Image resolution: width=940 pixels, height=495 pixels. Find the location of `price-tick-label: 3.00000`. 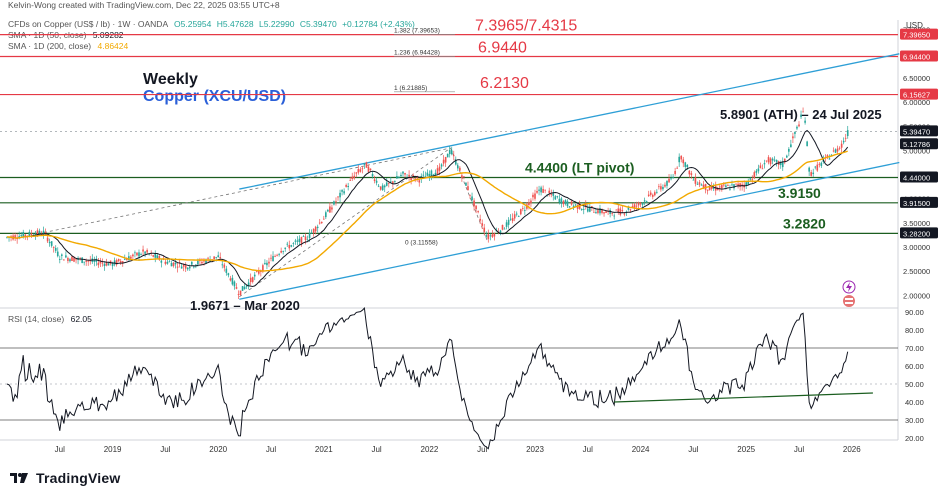

price-tick-label: 3.00000 is located at coordinates (916, 247).